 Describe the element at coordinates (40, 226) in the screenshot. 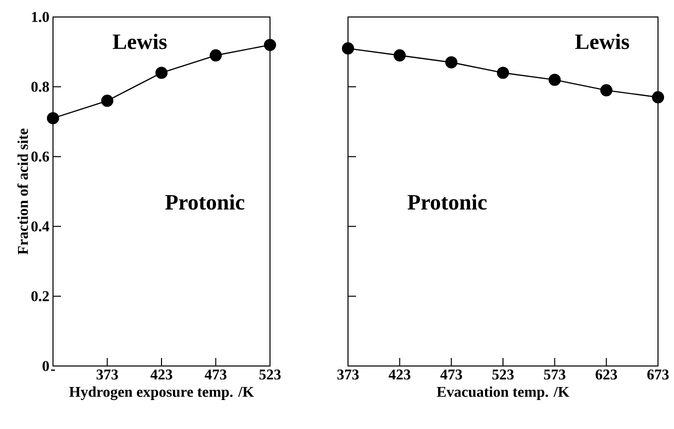

I see `y-tick-label: 0.4` at that location.